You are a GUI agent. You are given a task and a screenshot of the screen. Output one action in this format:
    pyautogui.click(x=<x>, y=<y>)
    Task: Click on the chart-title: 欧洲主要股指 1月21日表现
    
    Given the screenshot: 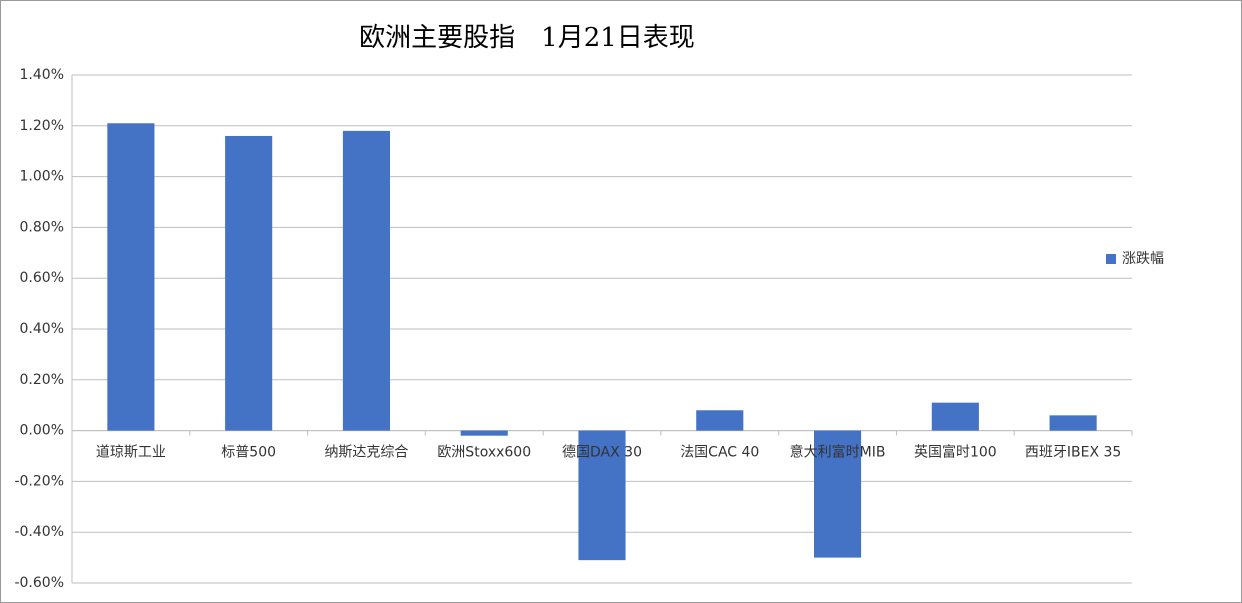 What is the action you would take?
    pyautogui.click(x=527, y=38)
    